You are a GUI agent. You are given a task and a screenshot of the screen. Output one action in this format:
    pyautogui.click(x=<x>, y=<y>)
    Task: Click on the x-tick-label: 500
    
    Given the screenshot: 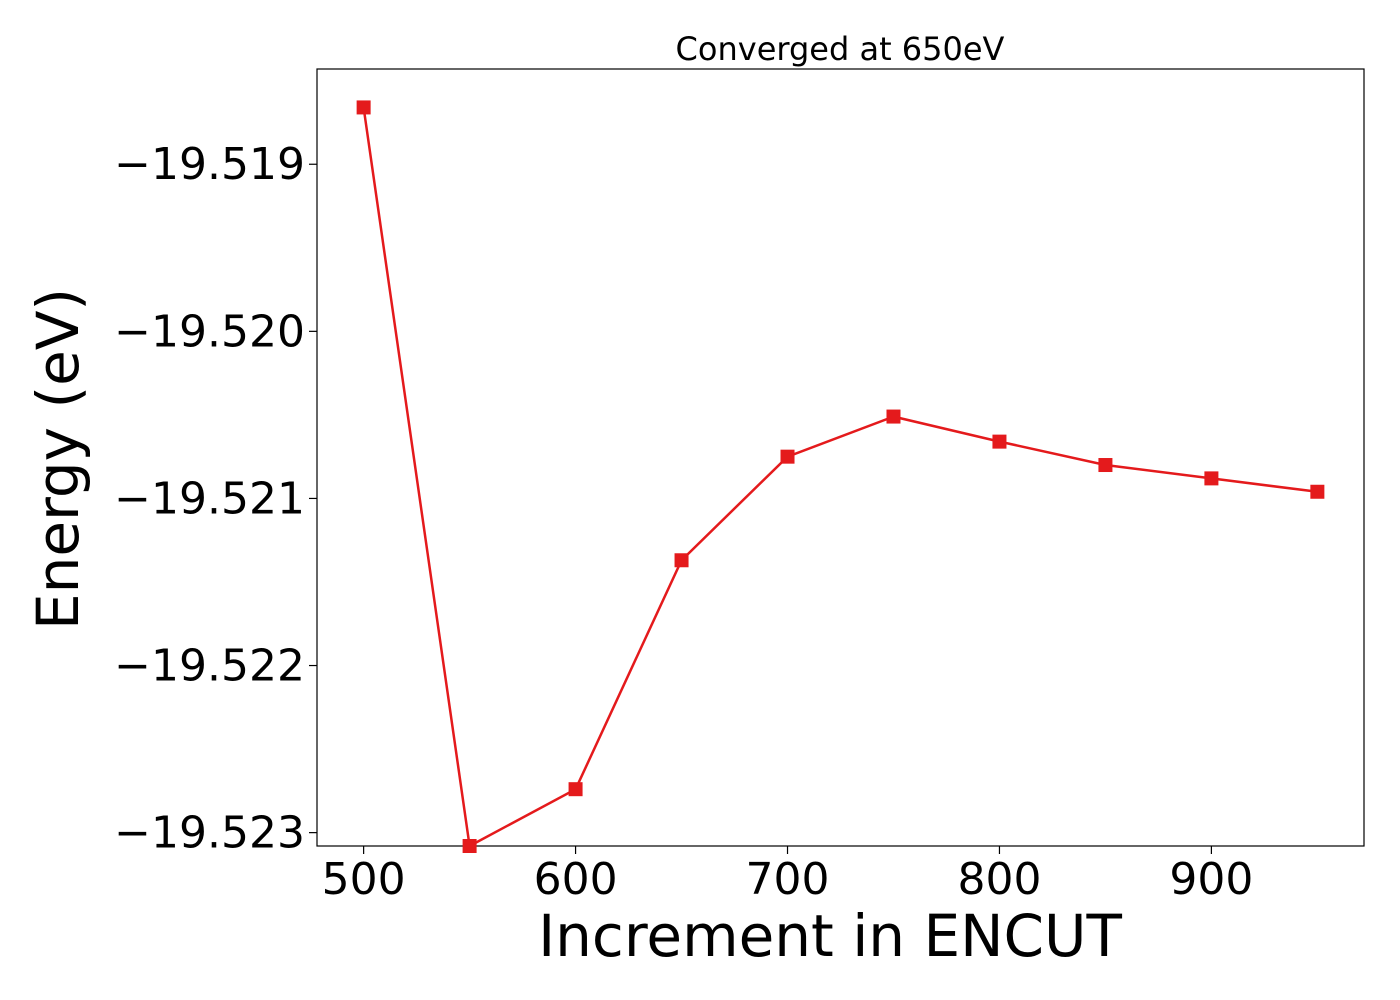 What is the action you would take?
    pyautogui.click(x=364, y=879)
    